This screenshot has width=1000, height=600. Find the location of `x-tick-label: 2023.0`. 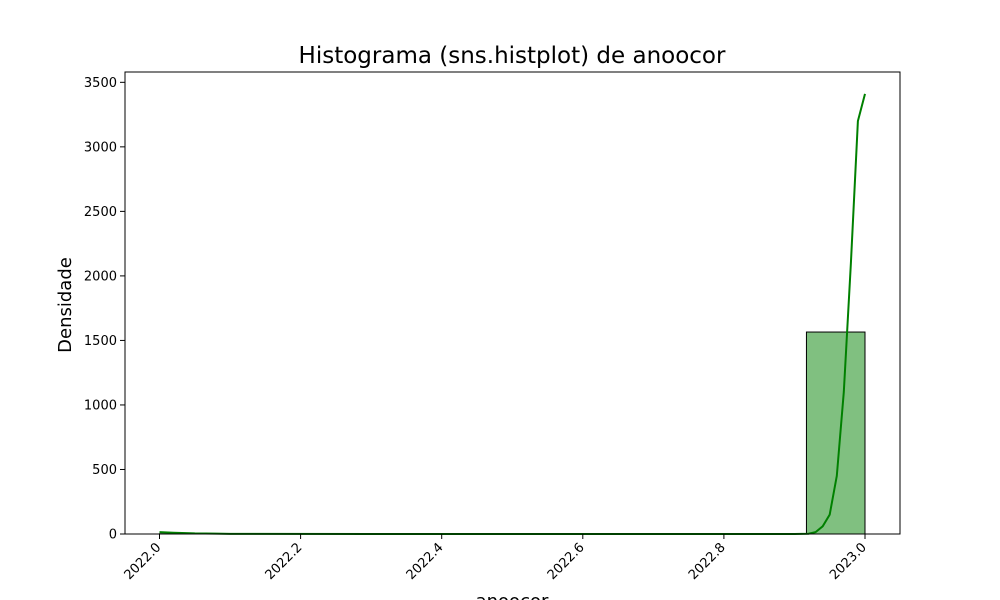

x-tick-label: 2023.0 is located at coordinates (848, 561).